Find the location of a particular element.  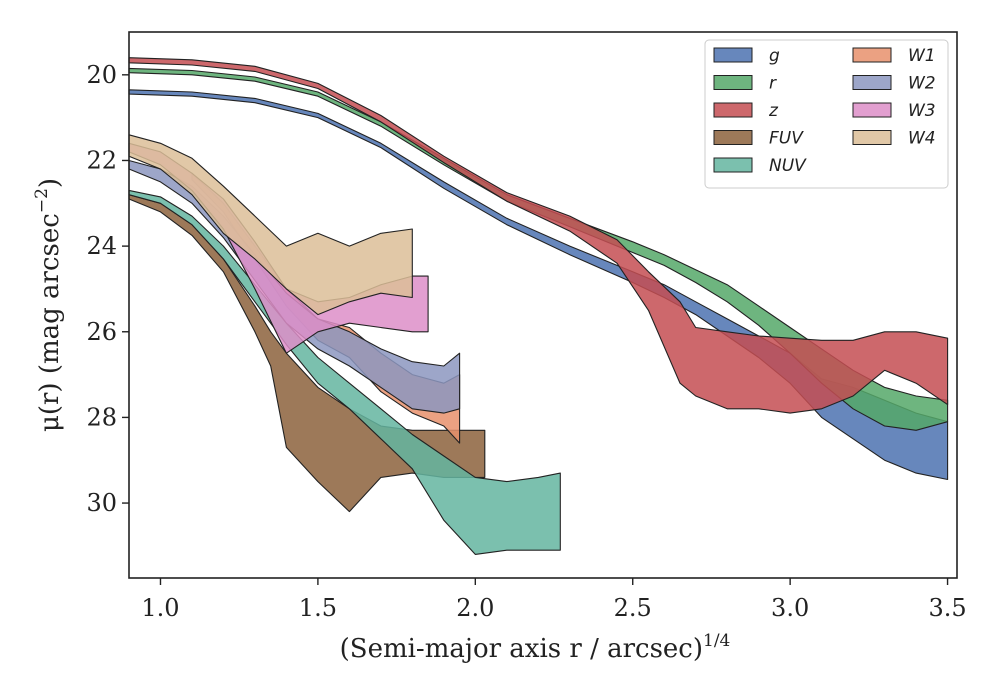

legend-swatch-w4 is located at coordinates (872, 137).